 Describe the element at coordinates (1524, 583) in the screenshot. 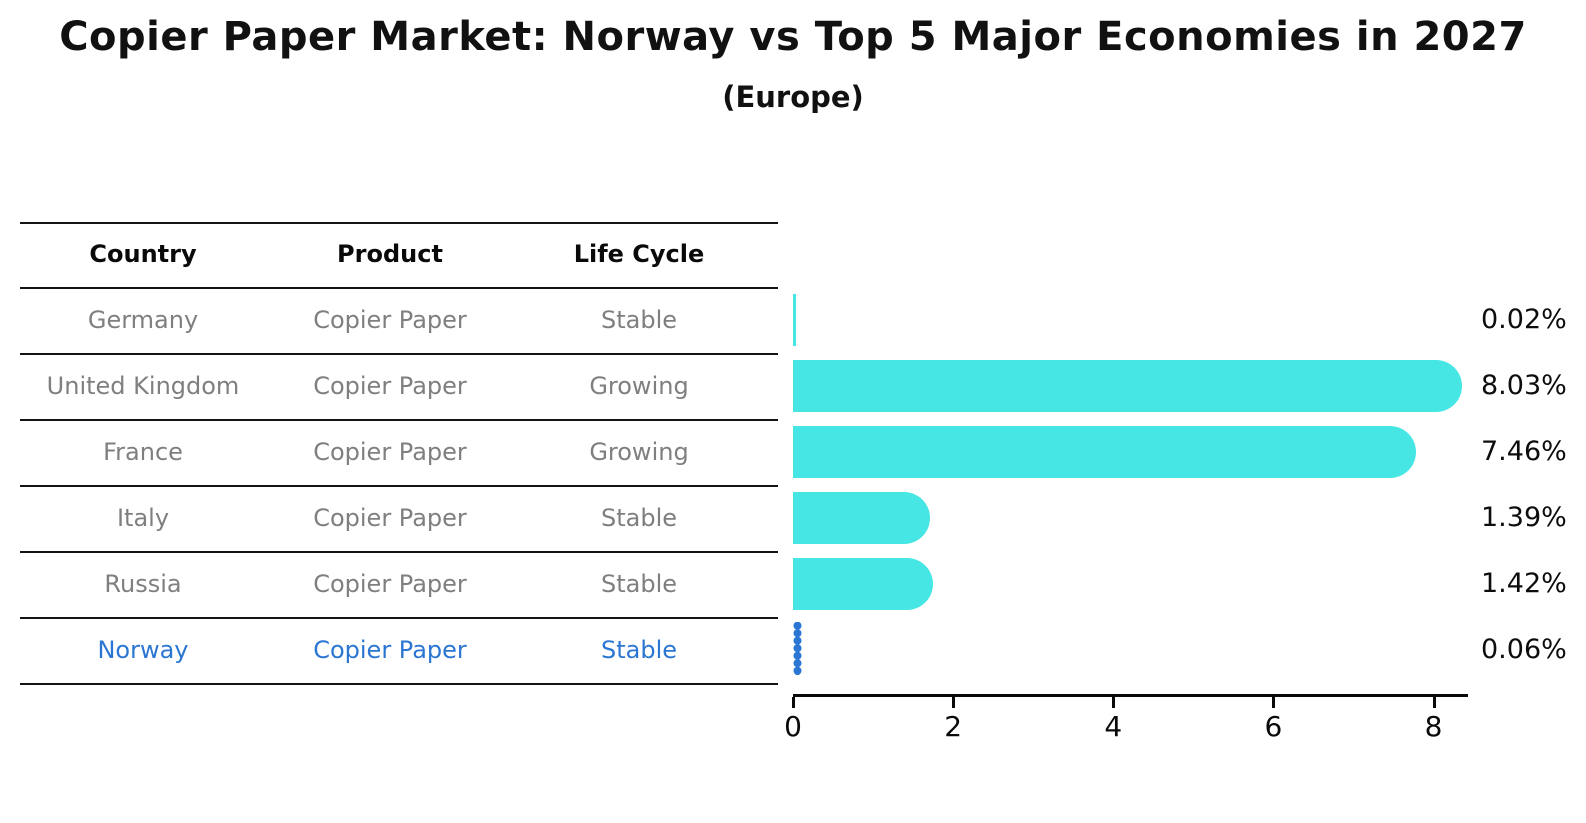

I see `value-label: 1.42%` at that location.